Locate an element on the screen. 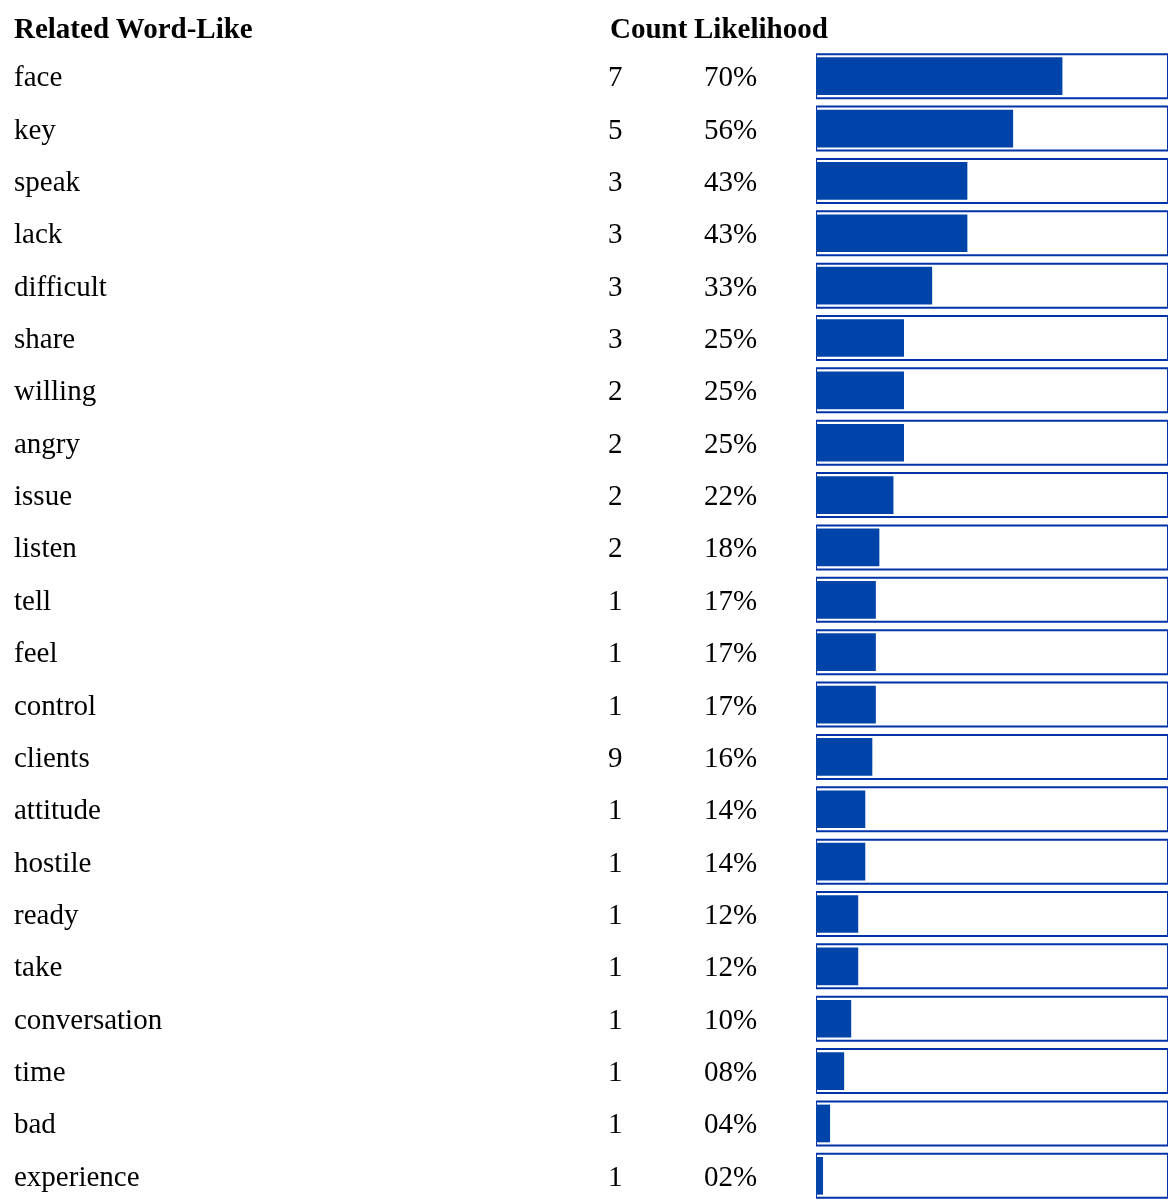 Image resolution: width=1168 pixels, height=1202 pixels. y-tick-label: tell is located at coordinates (33, 600).